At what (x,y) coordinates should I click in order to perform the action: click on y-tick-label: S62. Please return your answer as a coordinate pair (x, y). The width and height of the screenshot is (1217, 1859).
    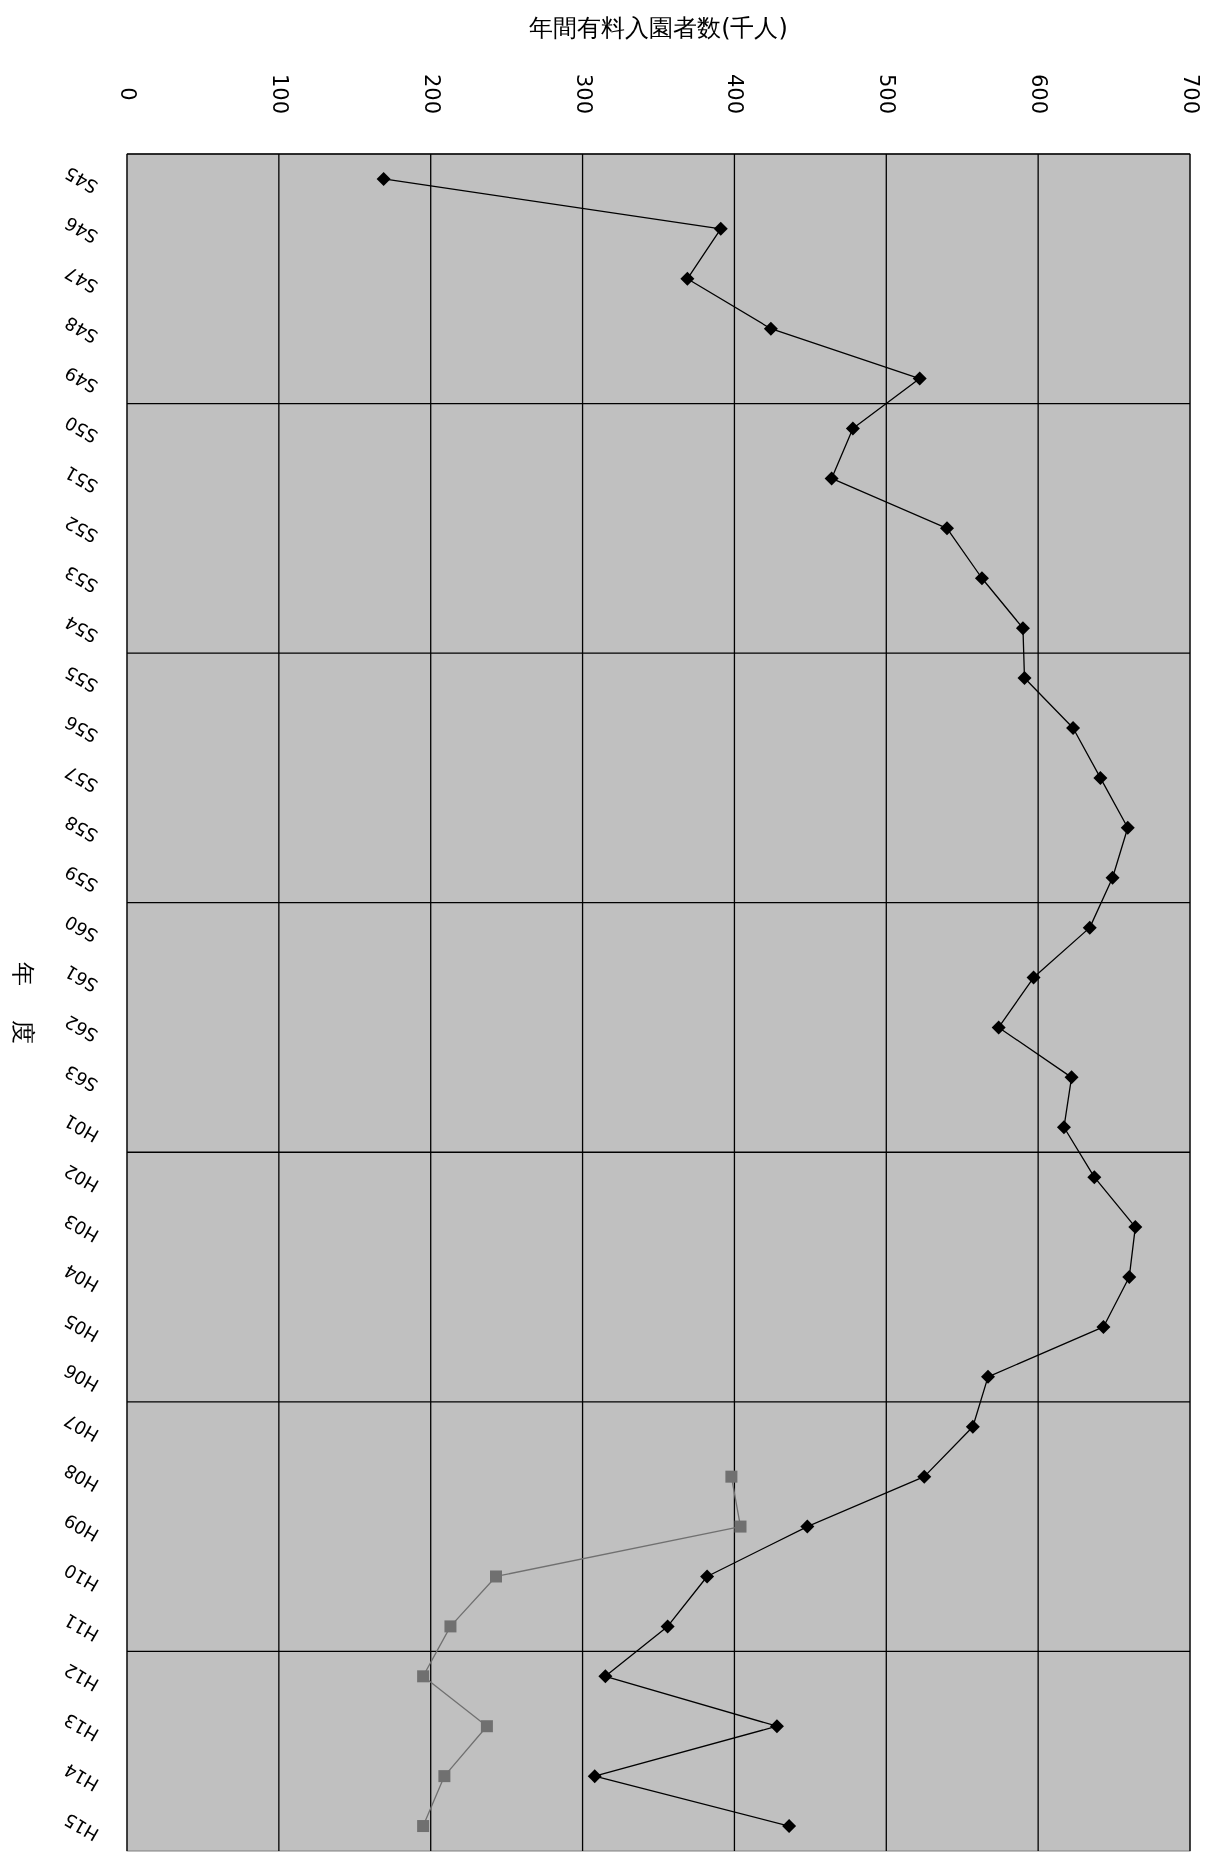
    Looking at the image, I should click on (81, 1029).